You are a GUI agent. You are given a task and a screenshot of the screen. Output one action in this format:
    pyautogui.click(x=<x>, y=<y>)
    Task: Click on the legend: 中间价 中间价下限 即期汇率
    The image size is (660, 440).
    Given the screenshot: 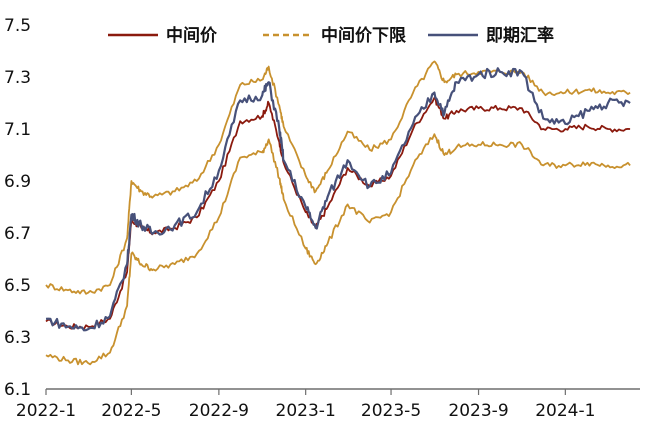 What is the action you would take?
    pyautogui.click(x=331, y=35)
    